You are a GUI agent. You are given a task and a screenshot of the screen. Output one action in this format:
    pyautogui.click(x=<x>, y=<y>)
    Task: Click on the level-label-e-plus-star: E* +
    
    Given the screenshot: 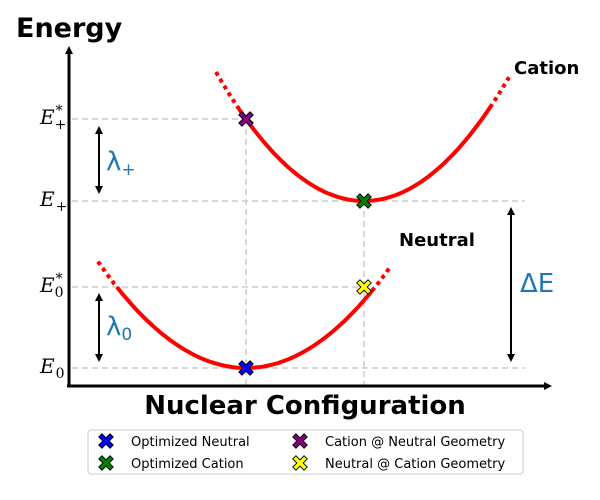 What is the action you would take?
    pyautogui.click(x=52, y=118)
    